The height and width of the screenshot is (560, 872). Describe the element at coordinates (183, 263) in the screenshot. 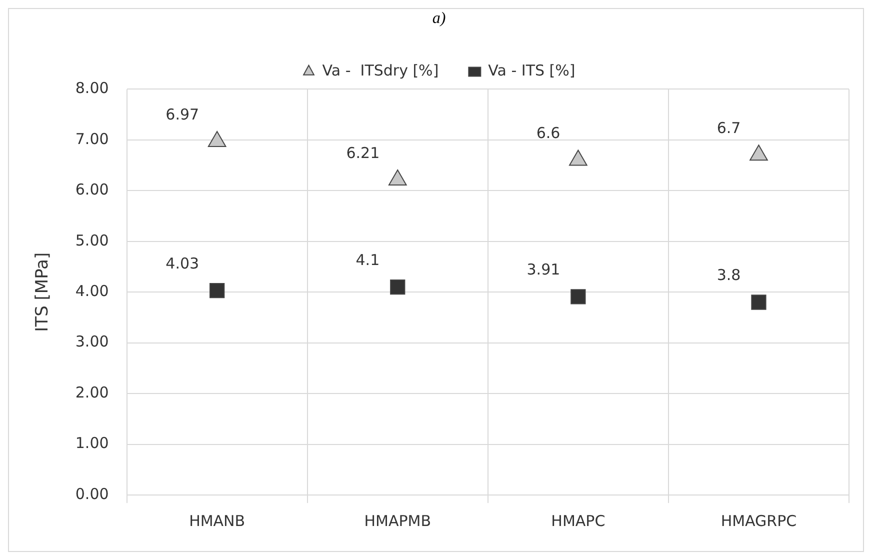

I see `data-label: 4.03` at that location.